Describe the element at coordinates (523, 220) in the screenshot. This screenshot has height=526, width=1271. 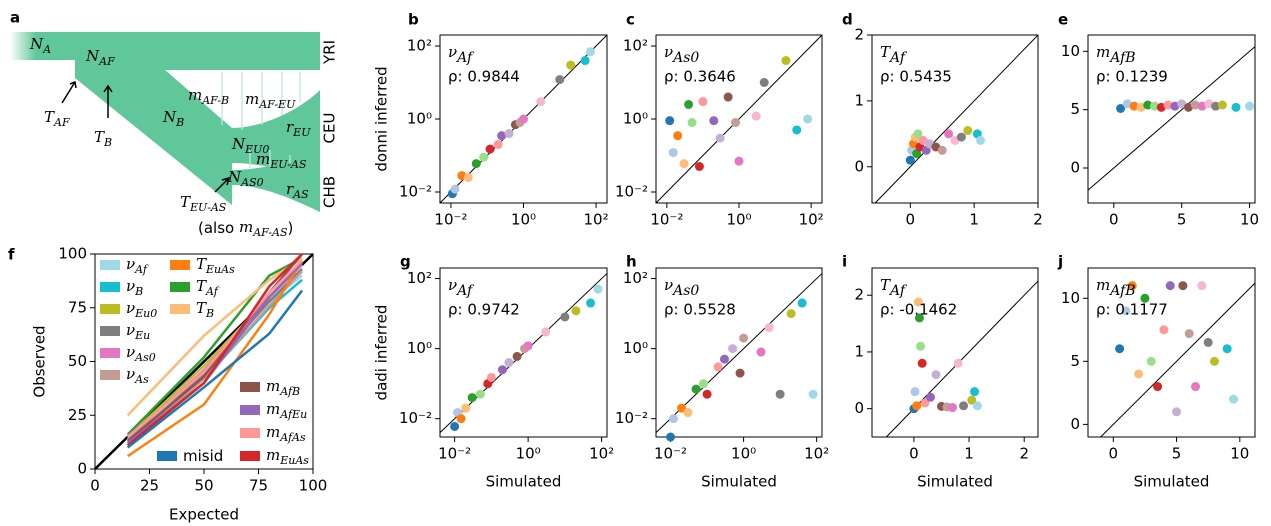
I see `x-tick-label: 10⁰` at that location.